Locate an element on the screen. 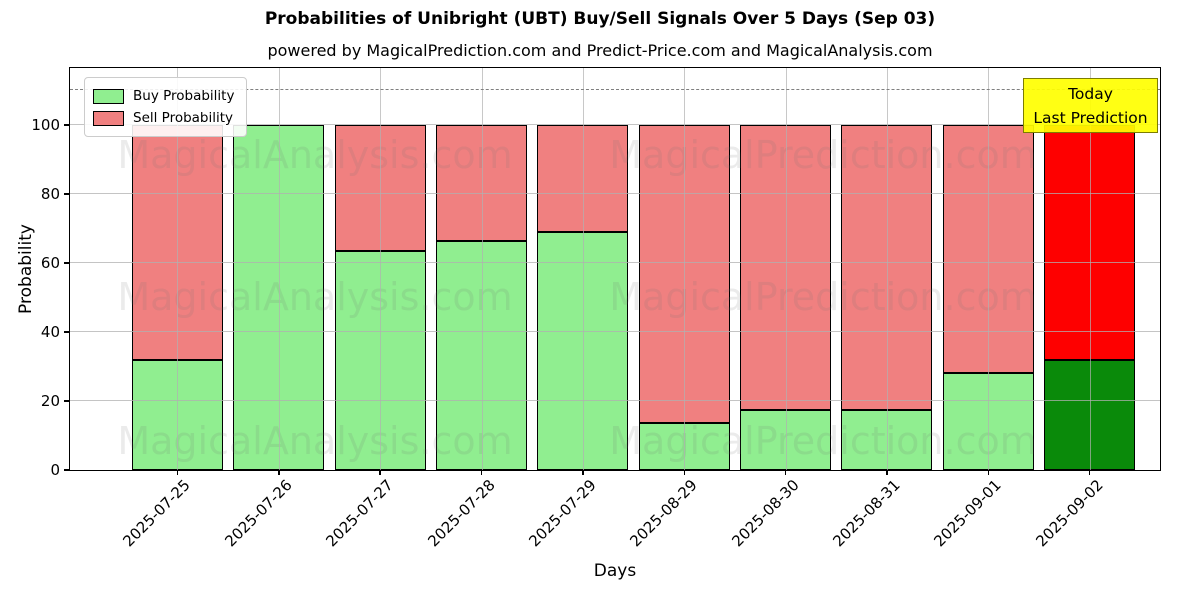  x-tick-label: 2025-08-30 is located at coordinates (802, 513).